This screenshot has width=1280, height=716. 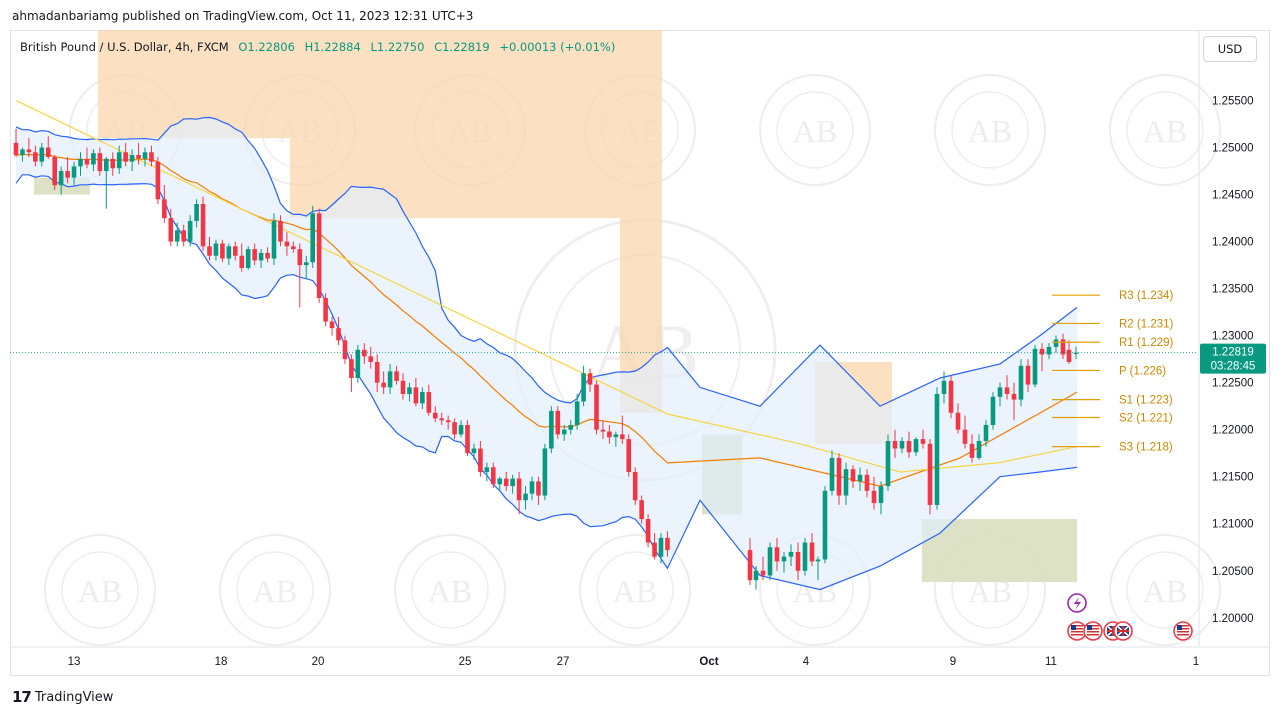 I want to click on pivot-label: P (1.226), so click(x=1142, y=371).